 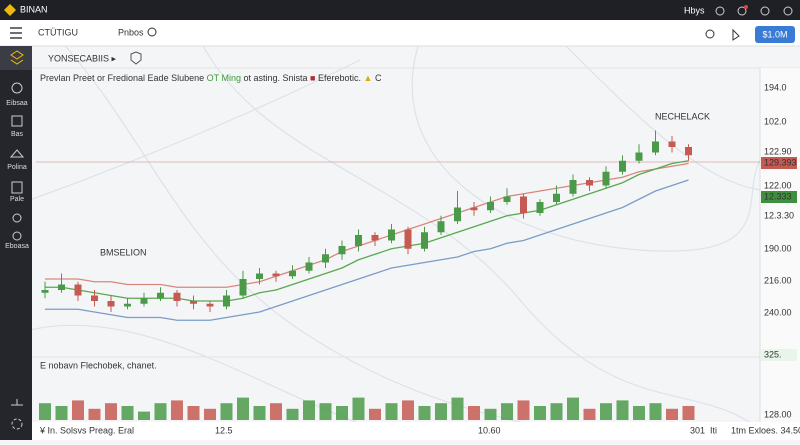 What do you see at coordinates (136, 58) in the screenshot?
I see `shield-icon` at bounding box center [136, 58].